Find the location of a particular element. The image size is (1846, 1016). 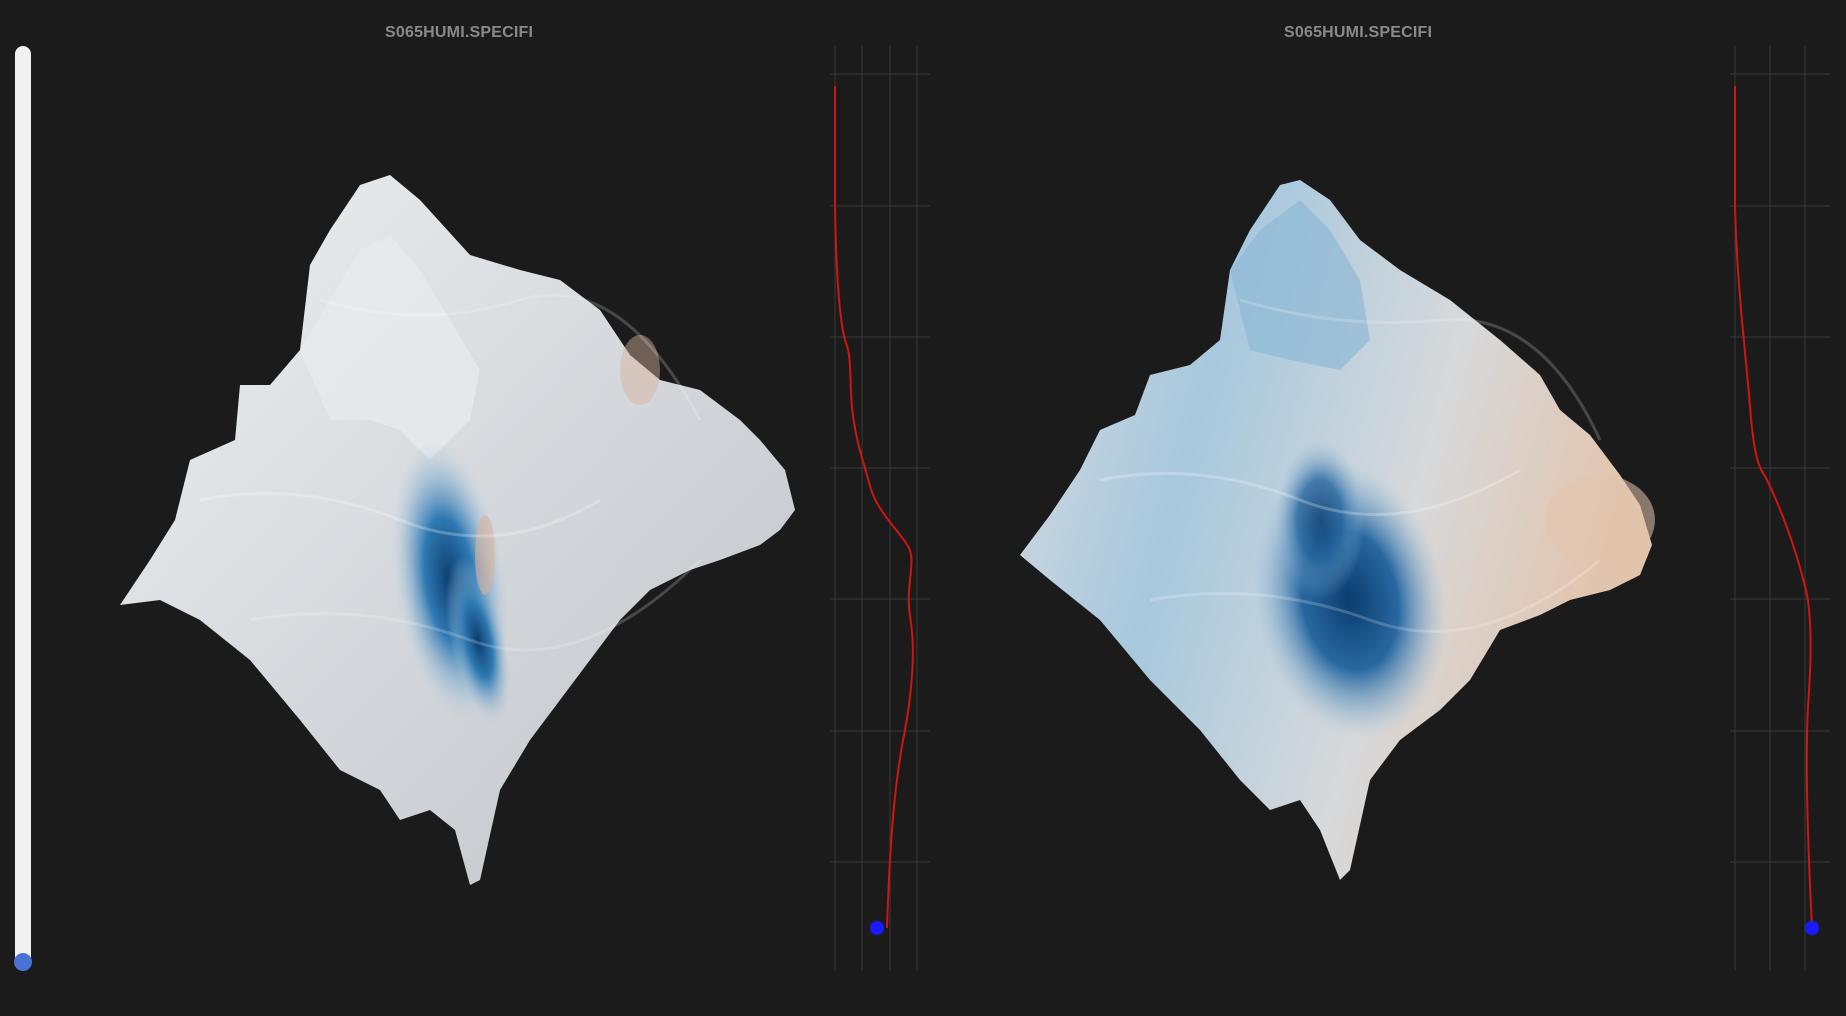

surface-ridge-left is located at coordinates (390, 347).